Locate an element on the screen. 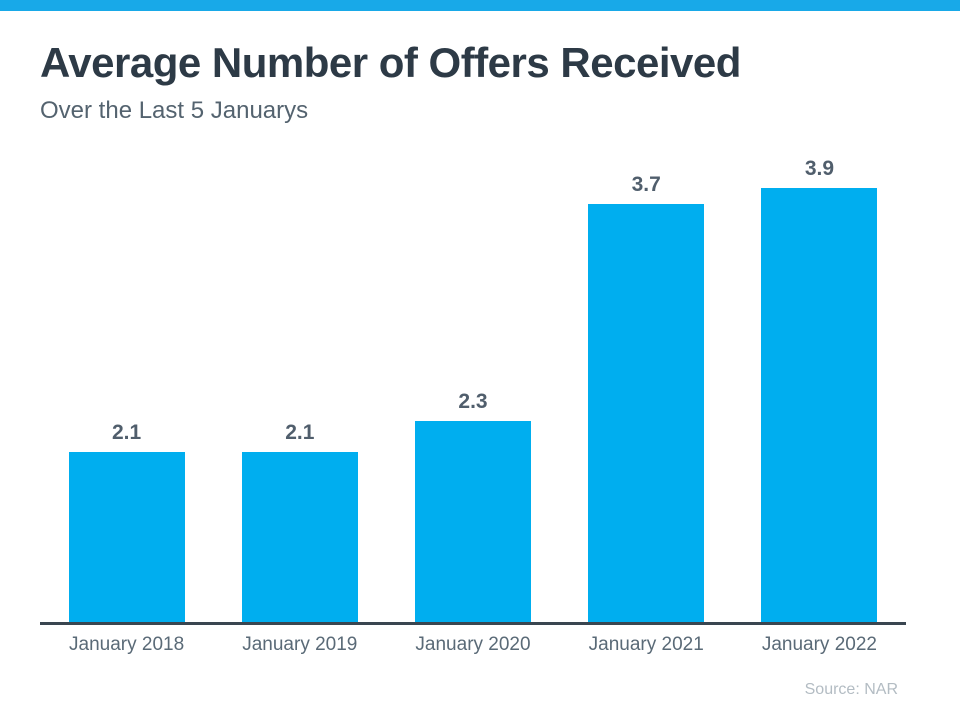 This screenshot has width=960, height=720. bar-value-label: 3.9 is located at coordinates (819, 169).